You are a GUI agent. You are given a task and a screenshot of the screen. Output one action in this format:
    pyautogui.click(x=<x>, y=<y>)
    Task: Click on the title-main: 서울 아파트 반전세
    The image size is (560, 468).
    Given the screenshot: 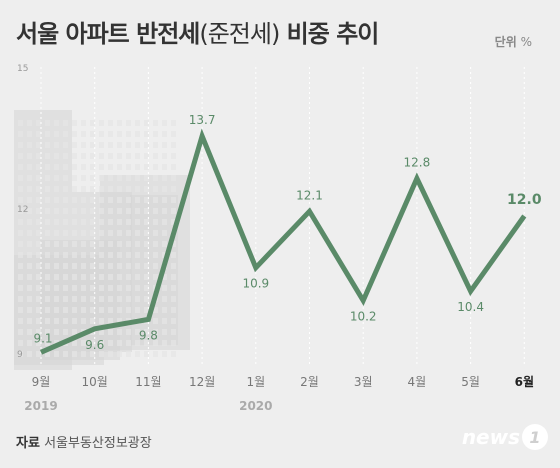 What is the action you would take?
    pyautogui.click(x=108, y=34)
    